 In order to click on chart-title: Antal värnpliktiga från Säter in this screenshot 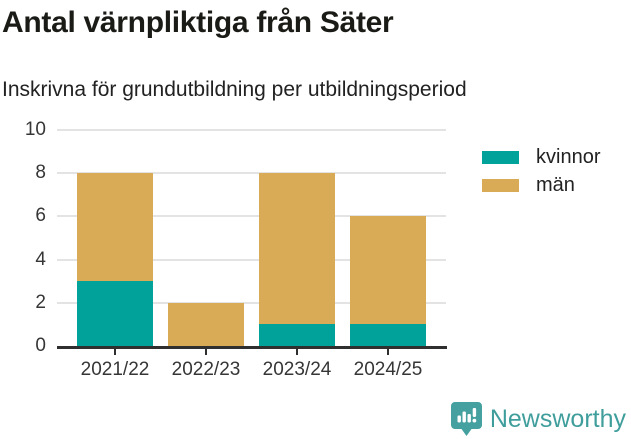, I will do `click(198, 22)`.